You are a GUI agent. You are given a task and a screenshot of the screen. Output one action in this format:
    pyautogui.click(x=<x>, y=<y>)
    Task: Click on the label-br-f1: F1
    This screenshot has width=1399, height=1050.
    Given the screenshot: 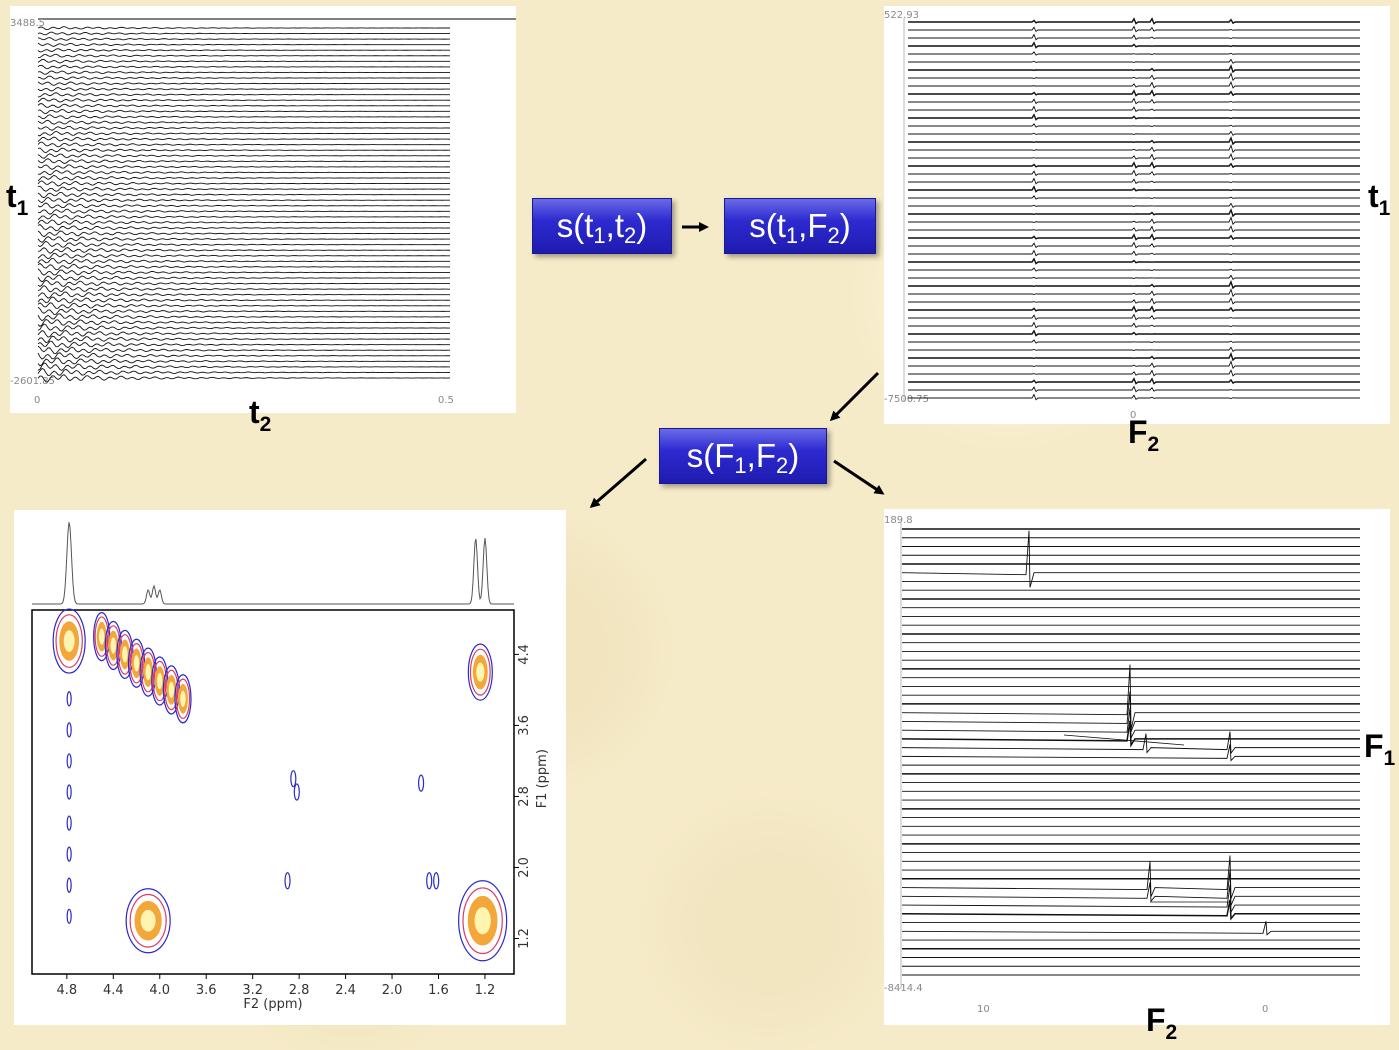 What is the action you would take?
    pyautogui.click(x=1379, y=748)
    